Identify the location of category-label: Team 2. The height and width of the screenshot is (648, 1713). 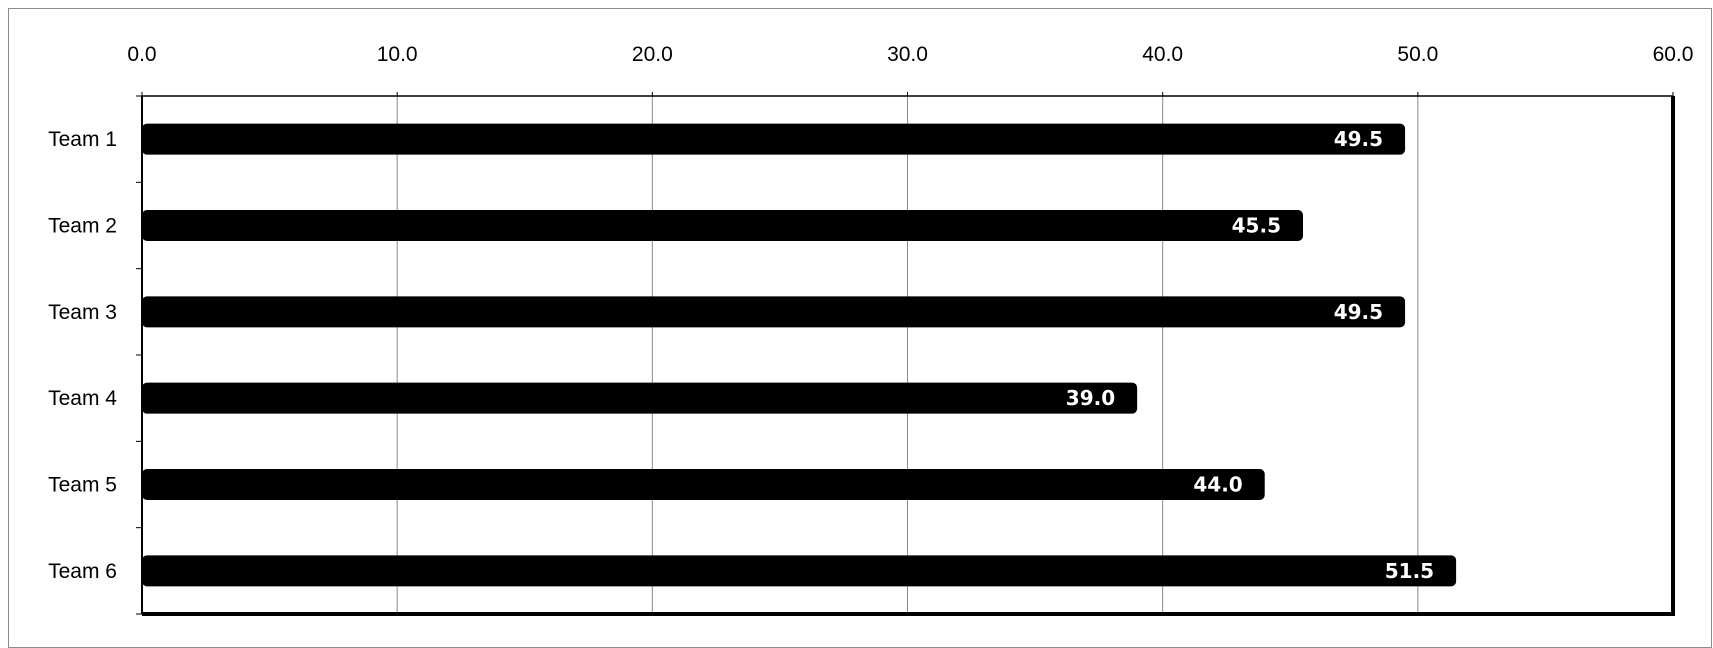
(82, 226).